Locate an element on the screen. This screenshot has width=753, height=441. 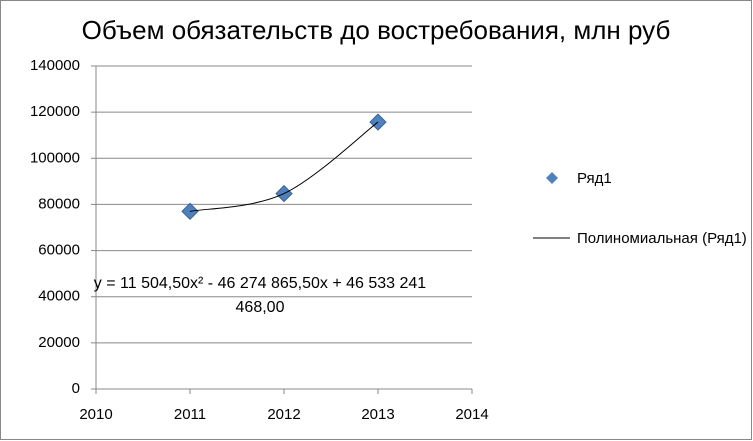
legend-label: Полиномиальная (Ряд1) is located at coordinates (662, 238).